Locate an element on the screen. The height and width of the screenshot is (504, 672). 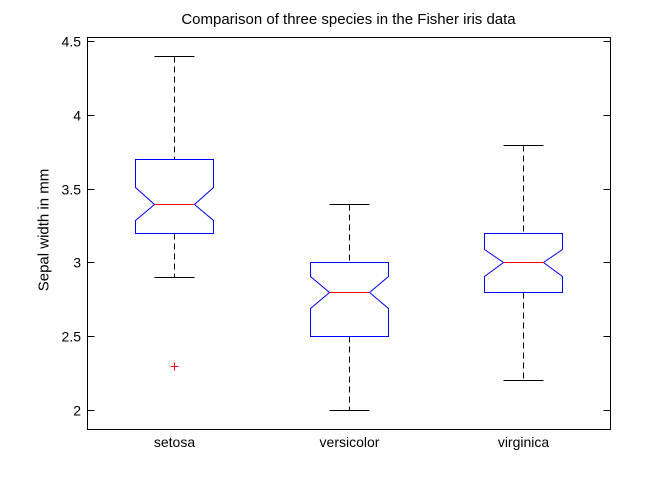
y-tick-label: 4 is located at coordinates (77, 116).